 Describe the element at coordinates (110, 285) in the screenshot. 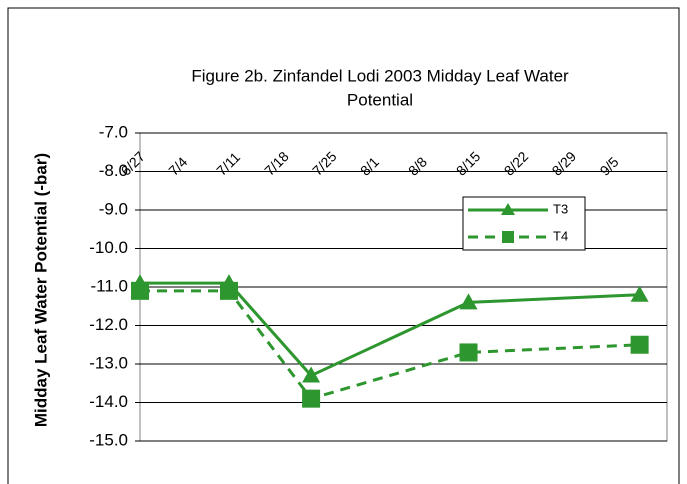

I see `y-tick-label: -11.0` at that location.